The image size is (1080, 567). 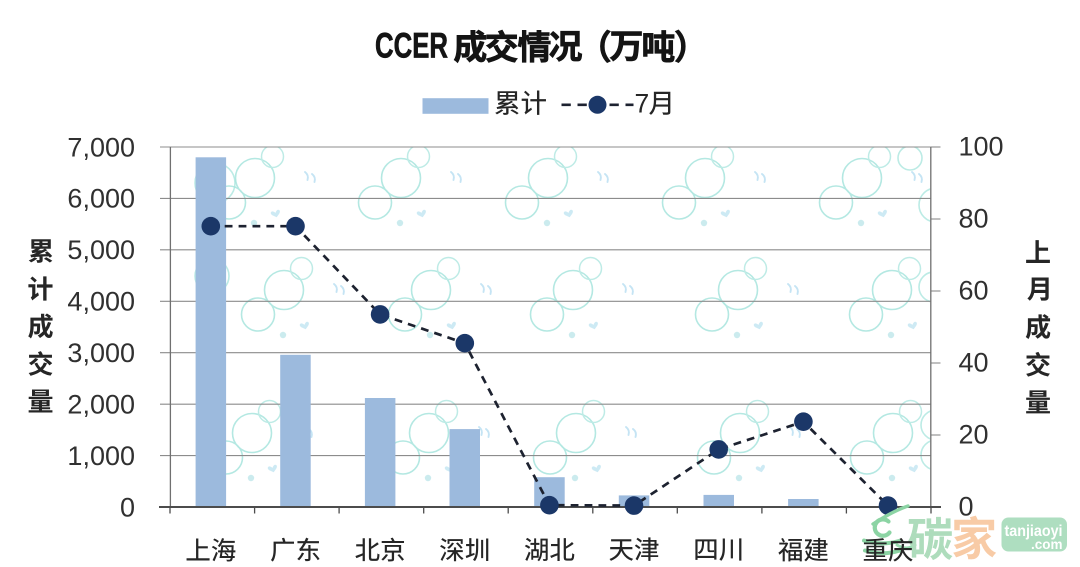 I want to click on svg-text: 40, so click(x=974, y=363).